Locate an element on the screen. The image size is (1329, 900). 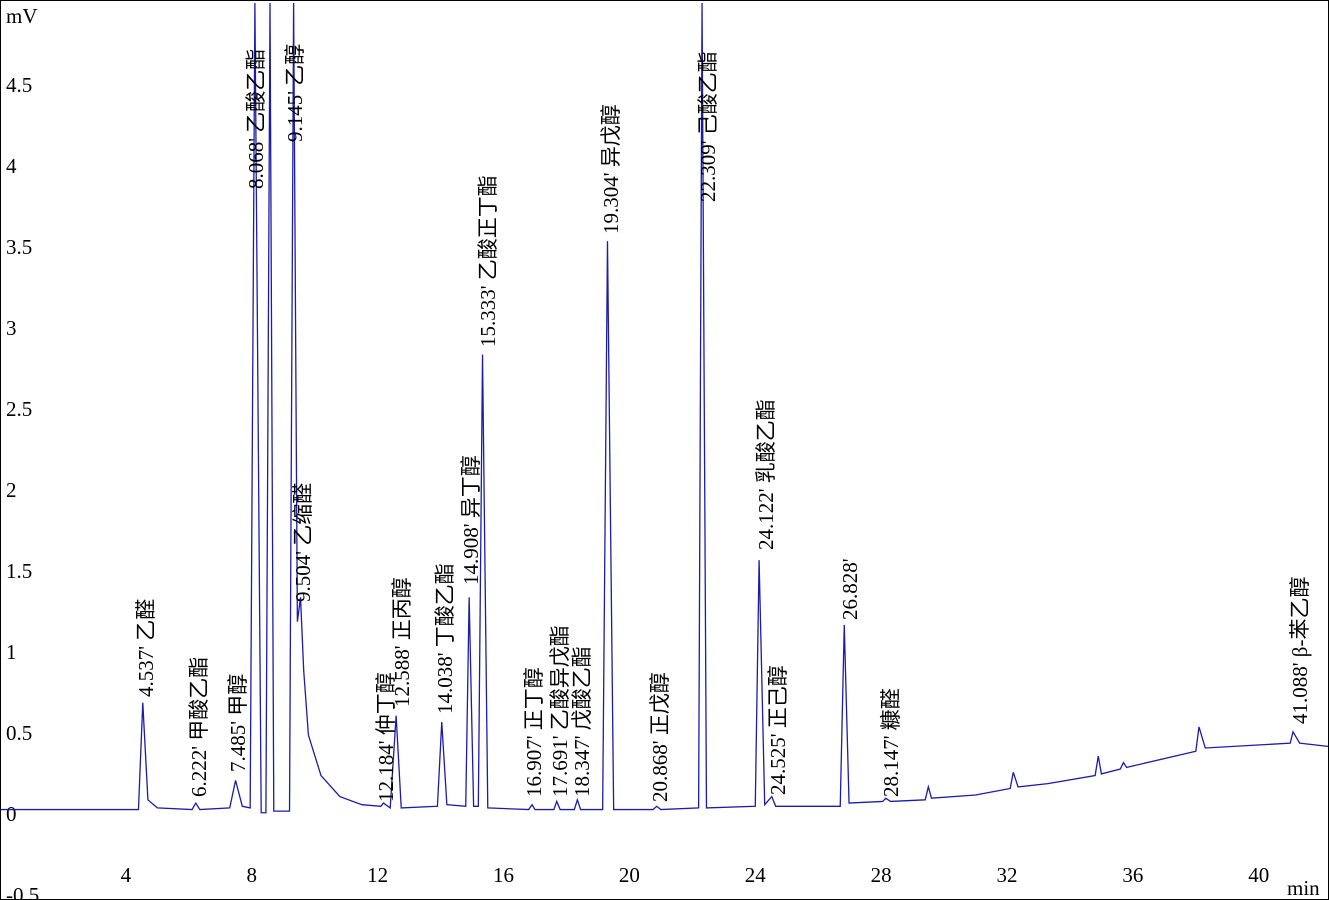
peak-label: 14.038' 丁酸乙酯 is located at coordinates (445, 638).